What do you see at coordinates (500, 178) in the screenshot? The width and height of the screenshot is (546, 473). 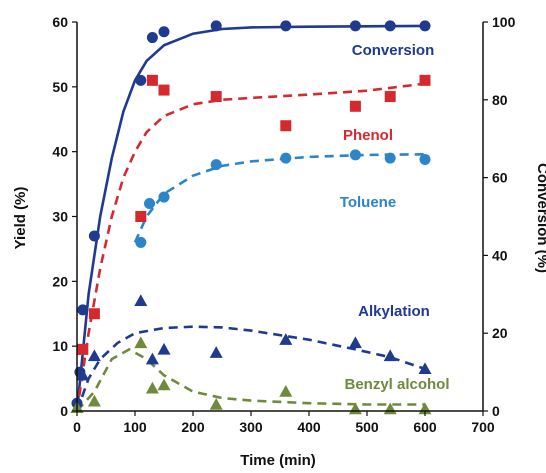 I see `y-right-tick-label: 60` at bounding box center [500, 178].